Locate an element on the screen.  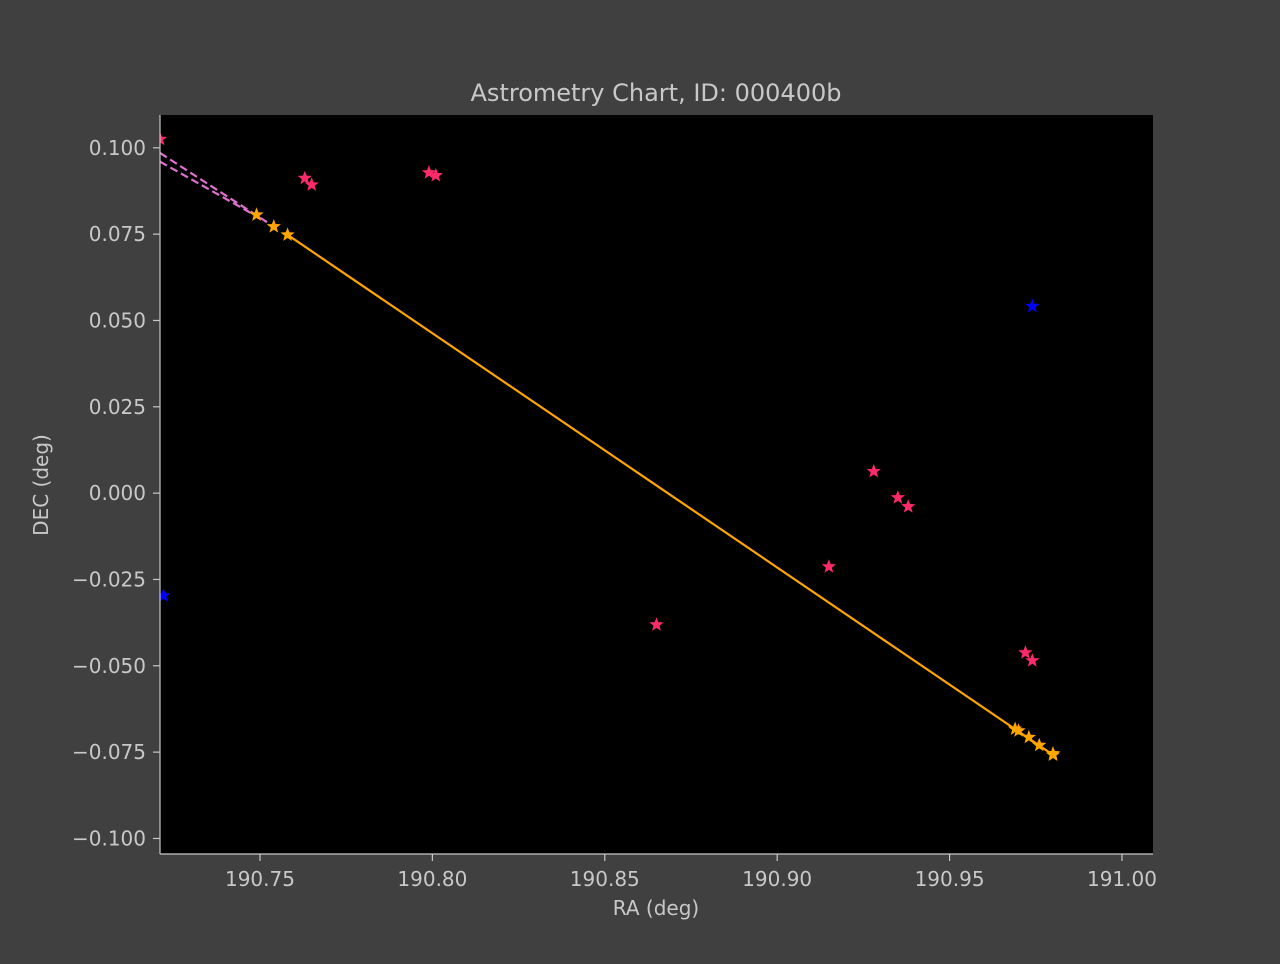
y-tick-label-4: 0.025 is located at coordinates (117, 407).